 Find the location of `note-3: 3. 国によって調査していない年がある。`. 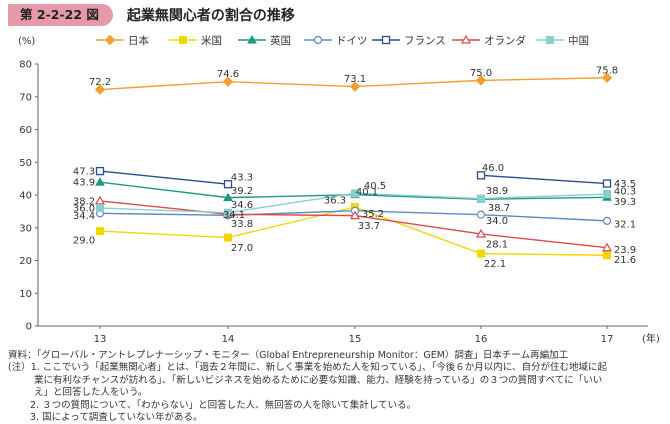

note-3: 3. 国によって調査していない年がある。 is located at coordinates (116, 418).